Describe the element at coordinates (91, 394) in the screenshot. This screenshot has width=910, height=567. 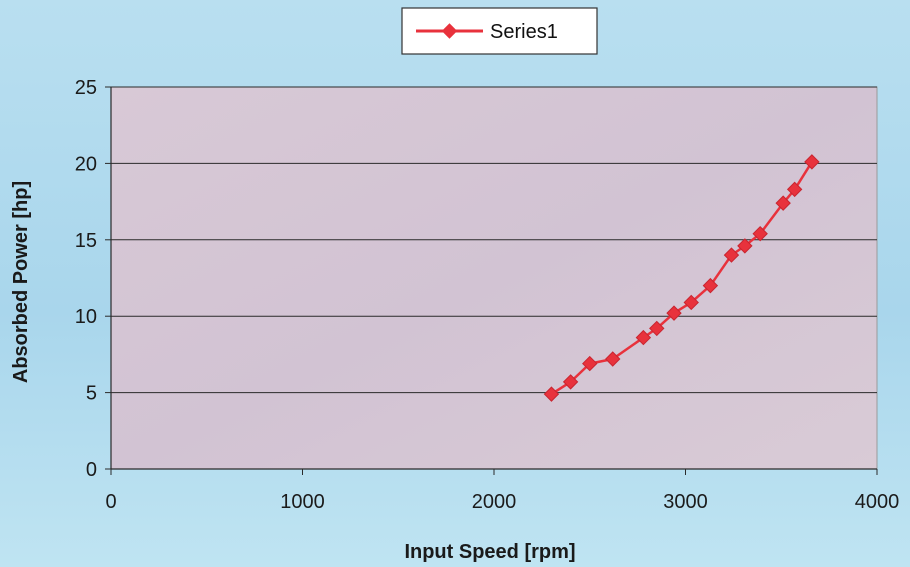
I see `y-tick-label: 5` at that location.